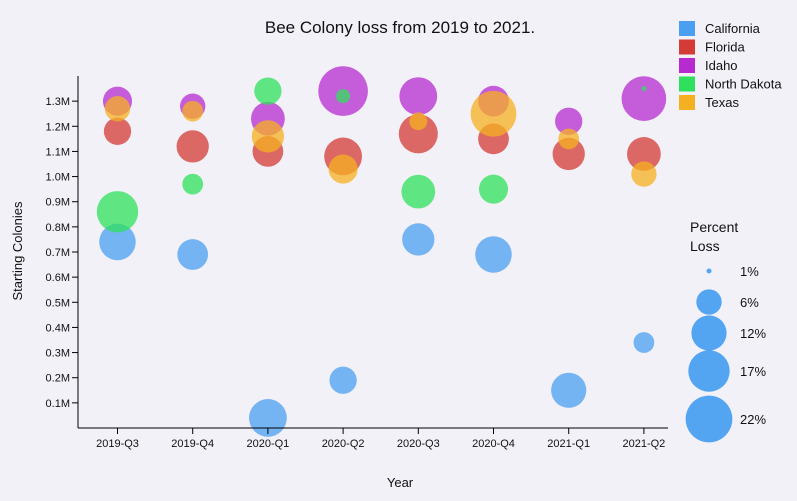 The image size is (797, 501). Describe the element at coordinates (714, 227) in the screenshot. I see `size-legend-title: Percent` at that location.